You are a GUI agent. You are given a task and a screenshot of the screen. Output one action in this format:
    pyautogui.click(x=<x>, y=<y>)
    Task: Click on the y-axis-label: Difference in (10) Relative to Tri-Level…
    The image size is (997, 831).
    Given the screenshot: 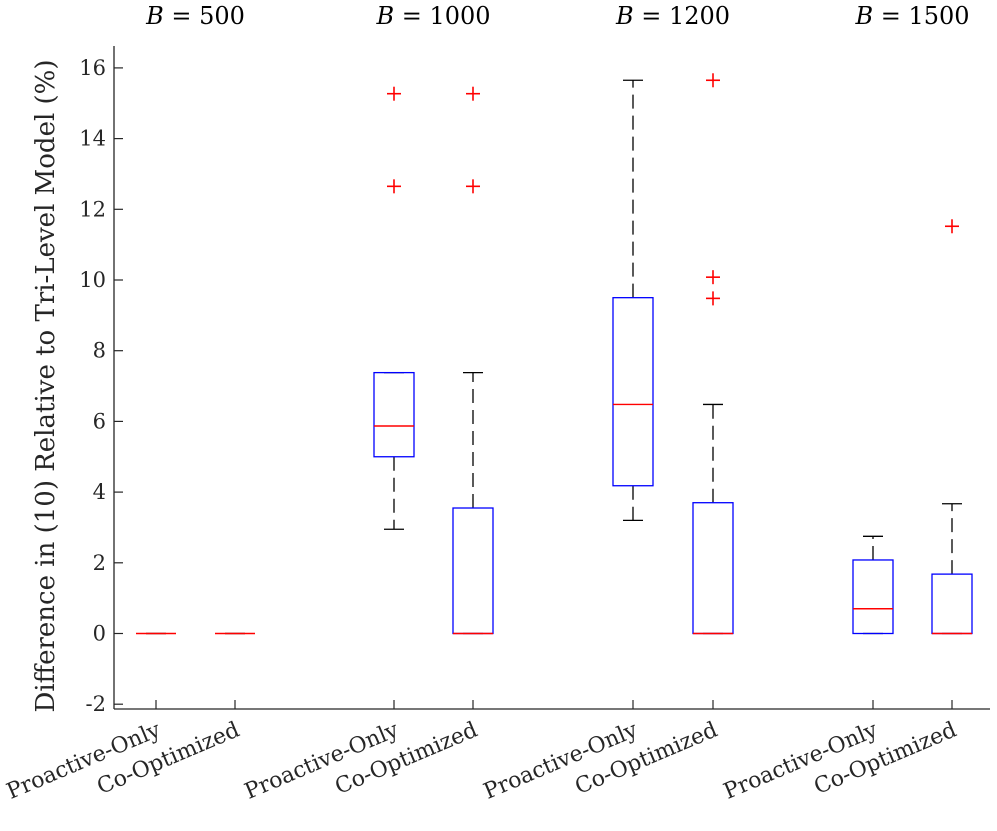 What is the action you would take?
    pyautogui.click(x=46, y=385)
    